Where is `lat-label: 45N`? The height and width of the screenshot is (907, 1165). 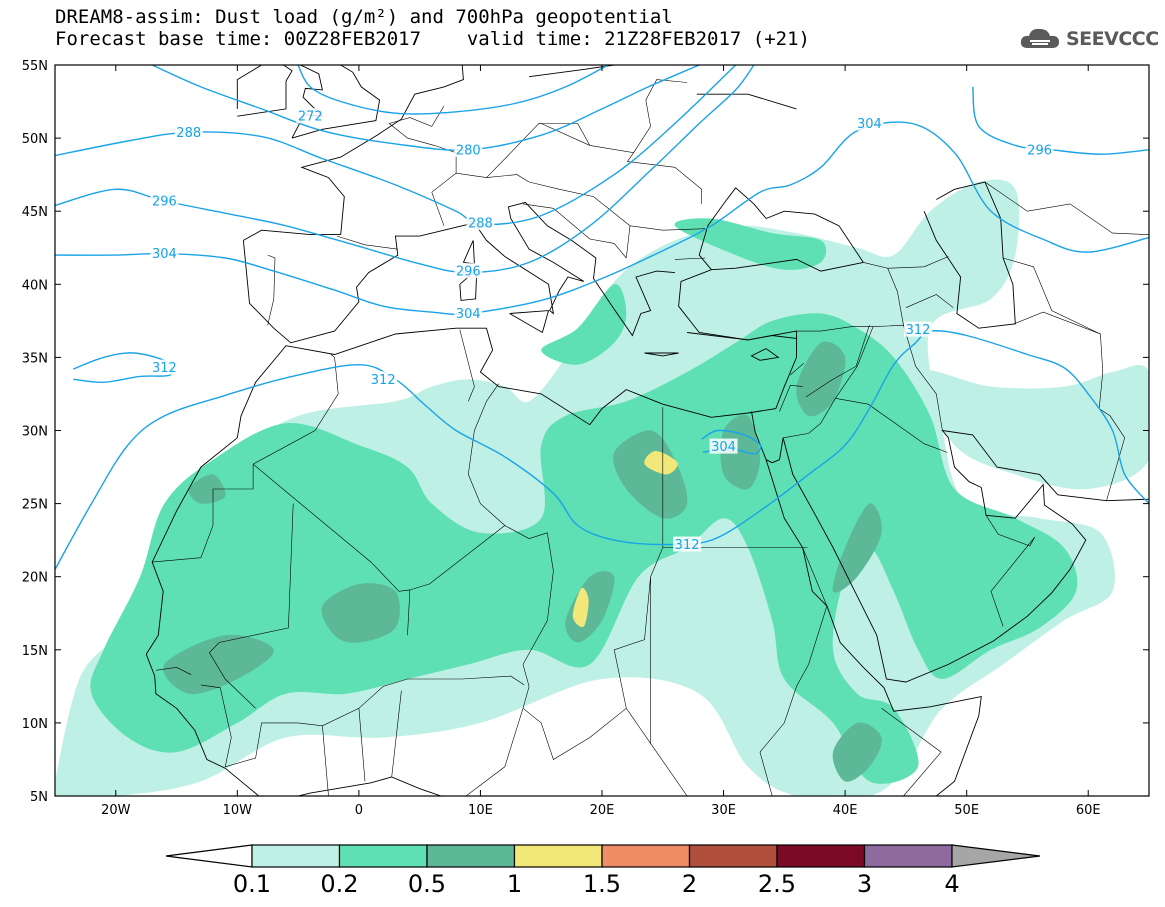 lat-label: 45N is located at coordinates (35, 212).